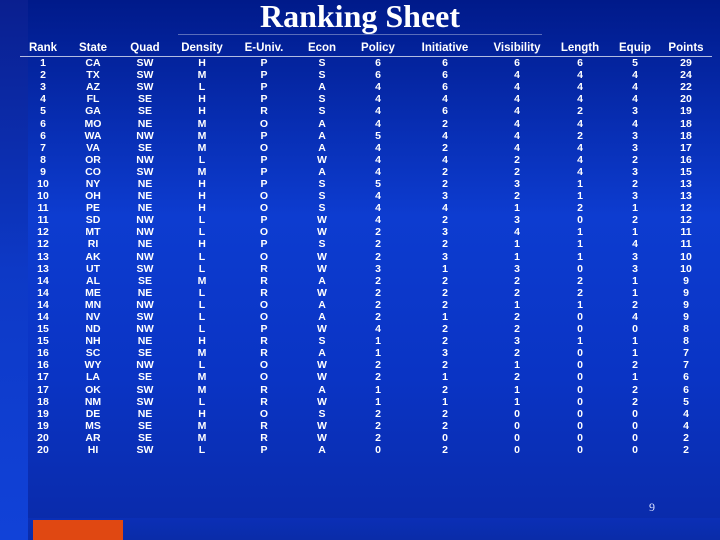 Image resolution: width=720 pixels, height=540 pixels. What do you see at coordinates (43, 317) in the screenshot?
I see `cell-rank: 14` at bounding box center [43, 317].